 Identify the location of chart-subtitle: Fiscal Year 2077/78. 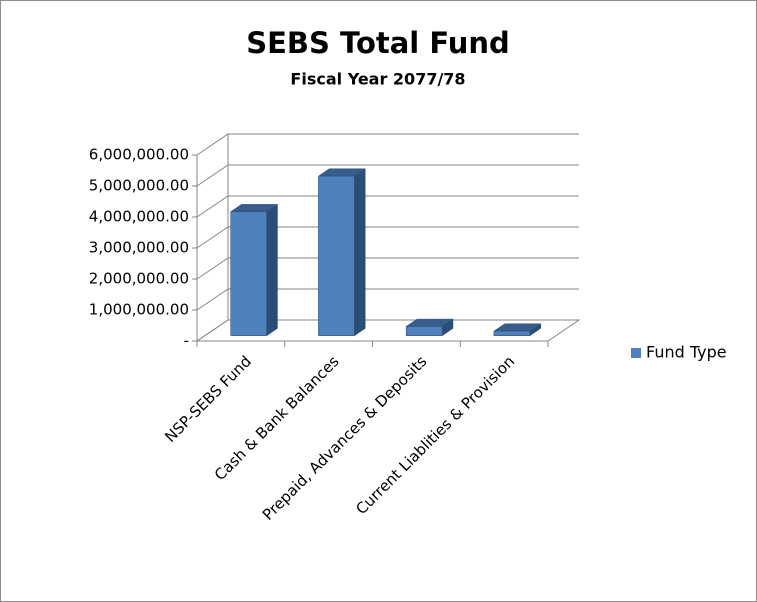
(377, 79).